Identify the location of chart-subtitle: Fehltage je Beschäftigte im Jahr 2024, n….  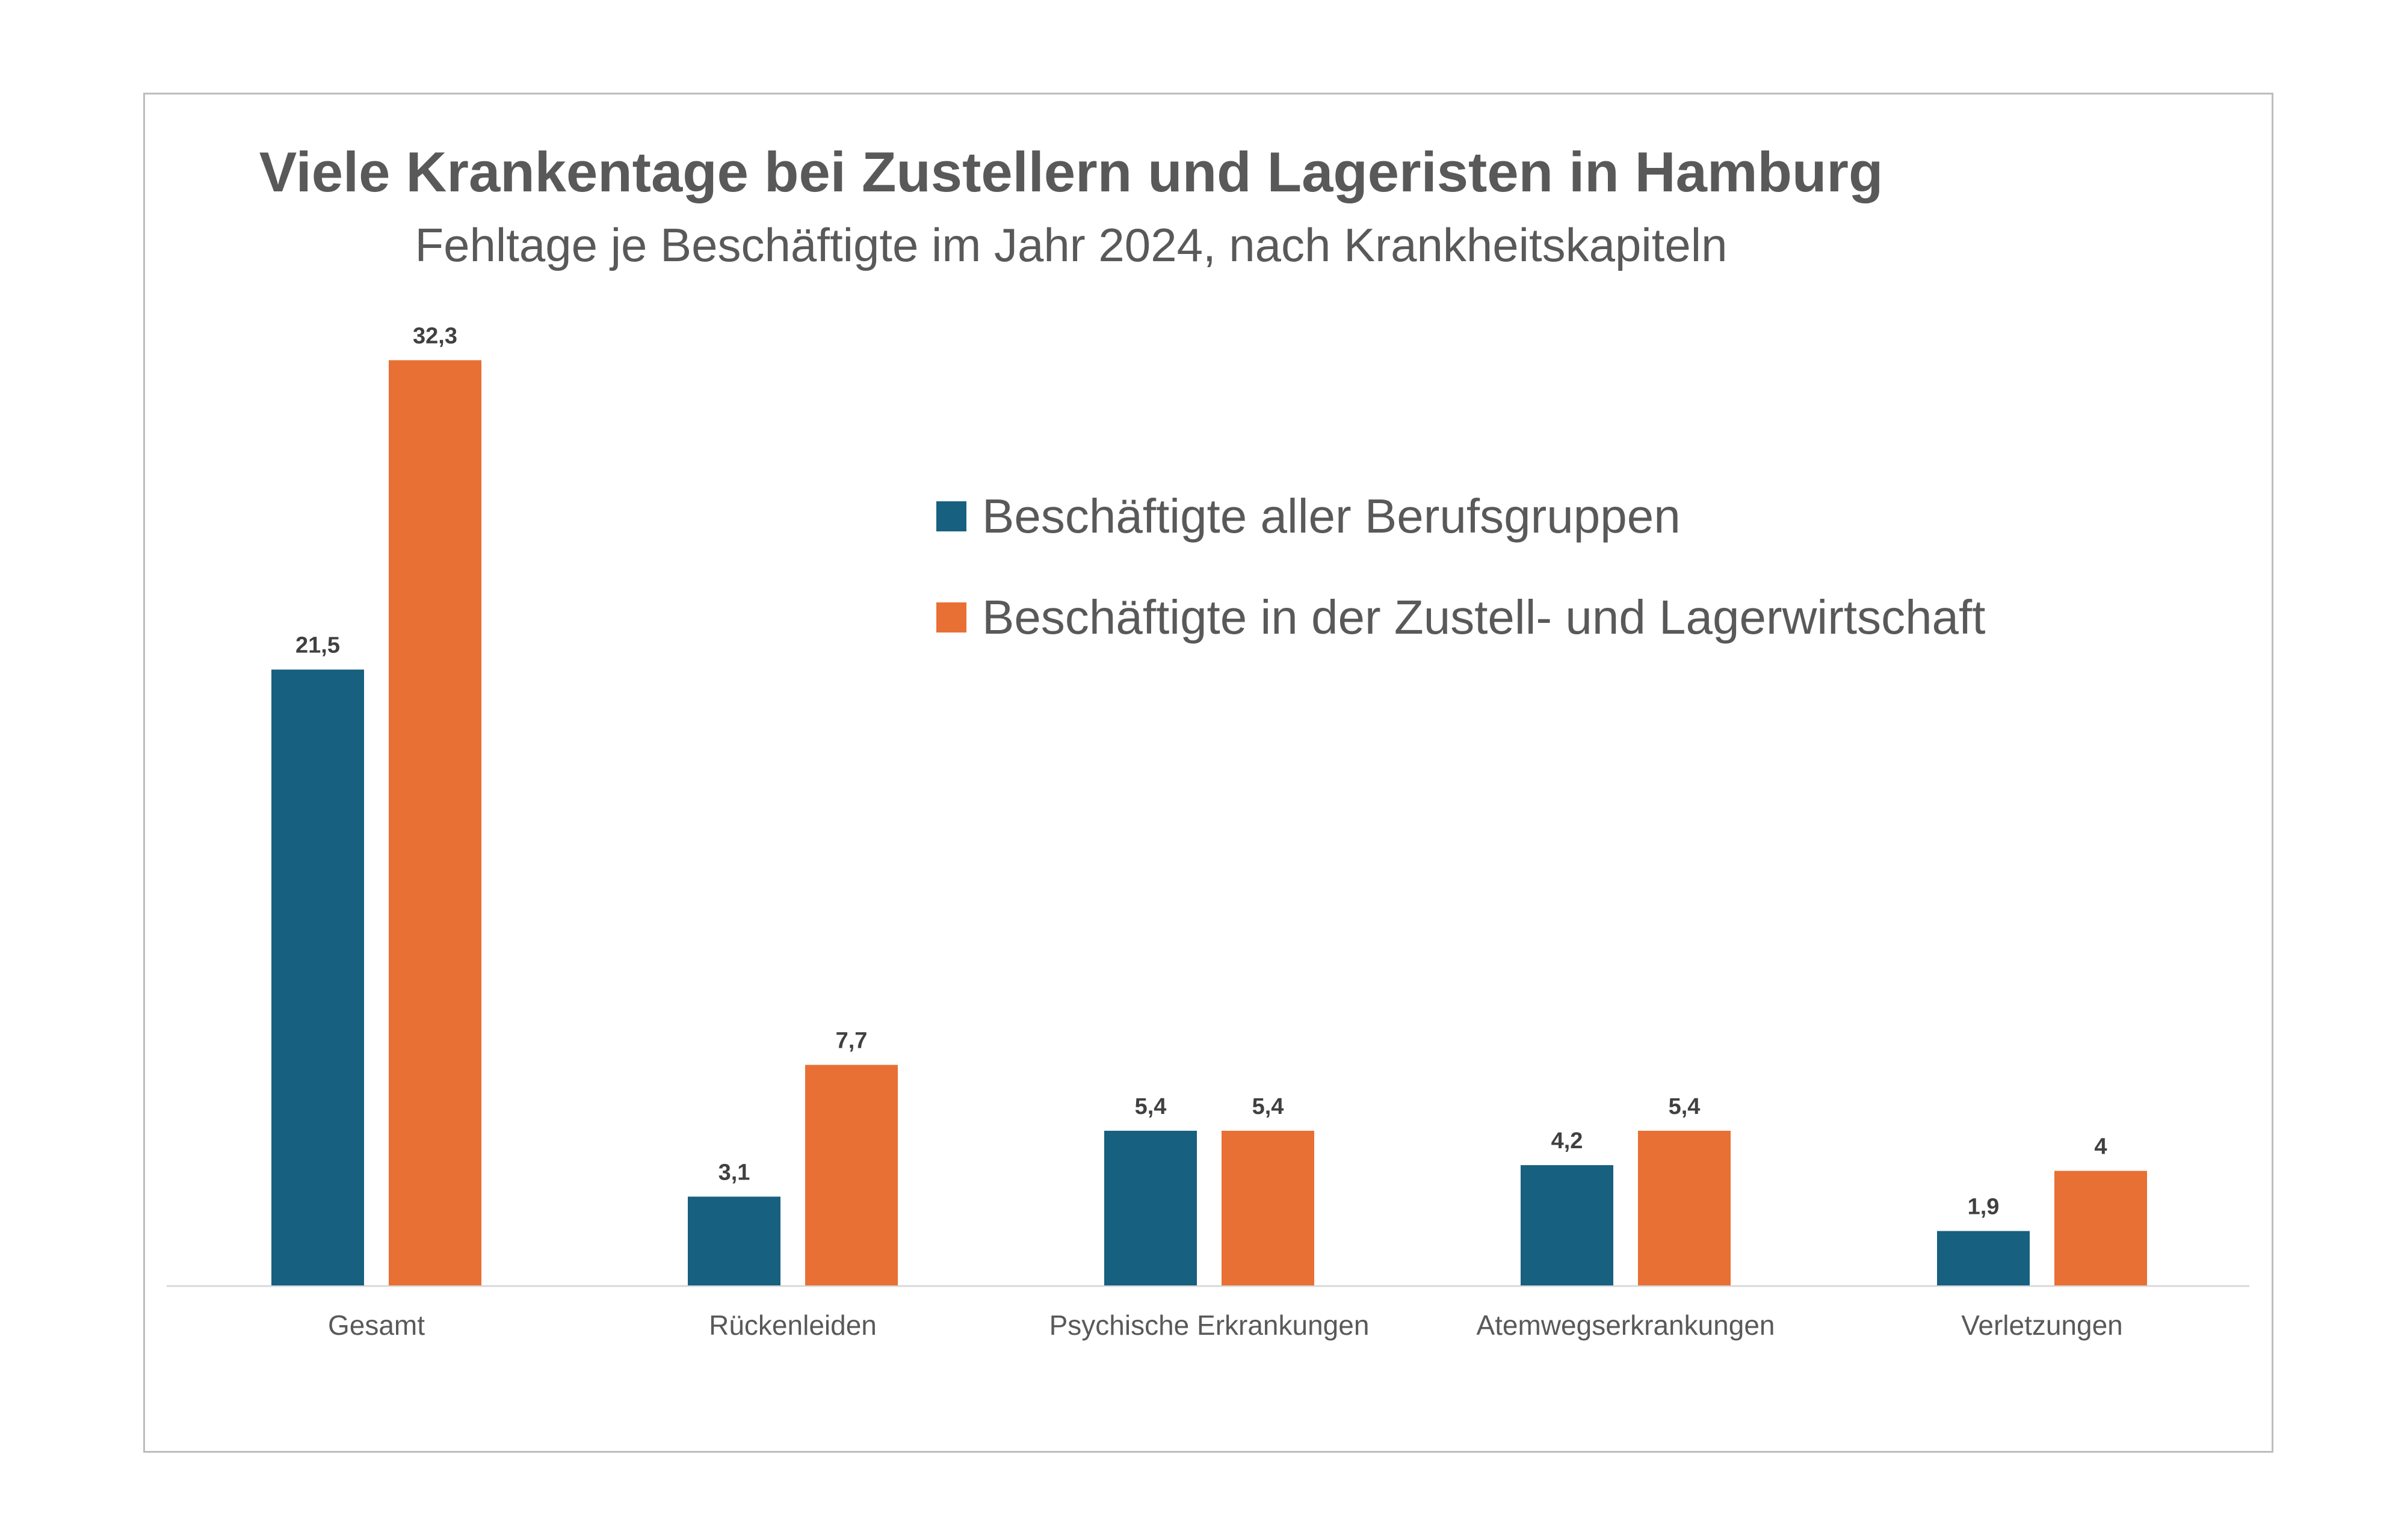
(1071, 245).